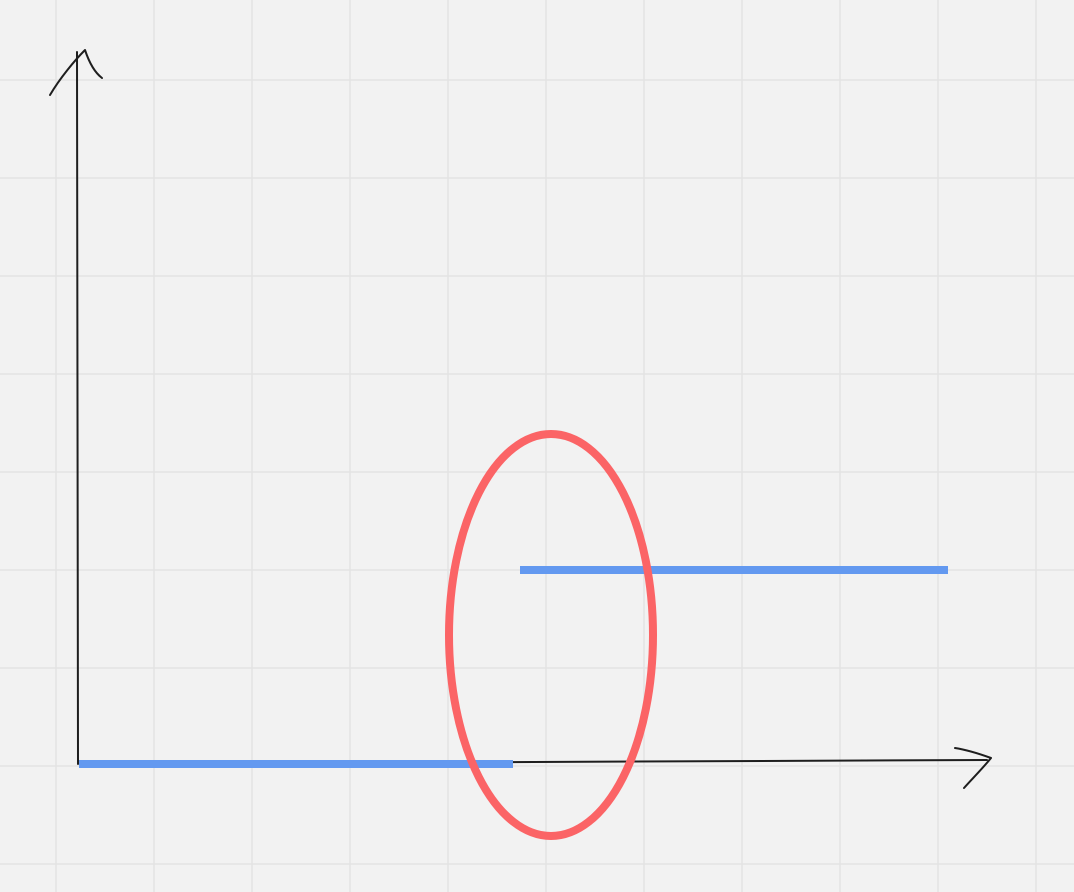 This screenshot has width=1074, height=892. What do you see at coordinates (551, 635) in the screenshot?
I see `discontinuity-highlight` at bounding box center [551, 635].